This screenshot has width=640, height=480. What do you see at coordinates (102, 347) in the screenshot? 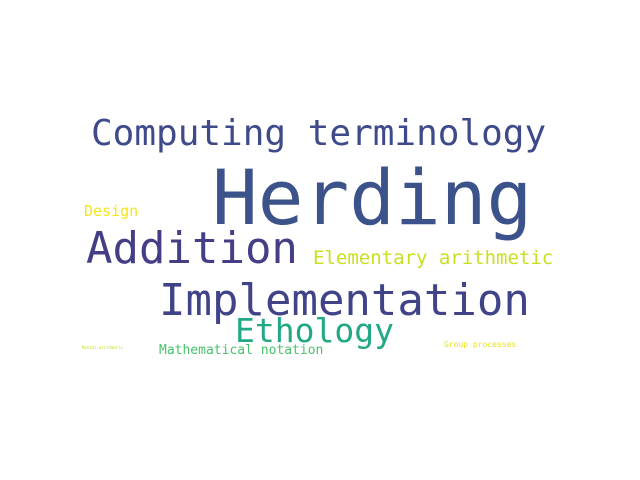
I see `word-mental-arithmetic: Mental arithmetic` at bounding box center [102, 347].